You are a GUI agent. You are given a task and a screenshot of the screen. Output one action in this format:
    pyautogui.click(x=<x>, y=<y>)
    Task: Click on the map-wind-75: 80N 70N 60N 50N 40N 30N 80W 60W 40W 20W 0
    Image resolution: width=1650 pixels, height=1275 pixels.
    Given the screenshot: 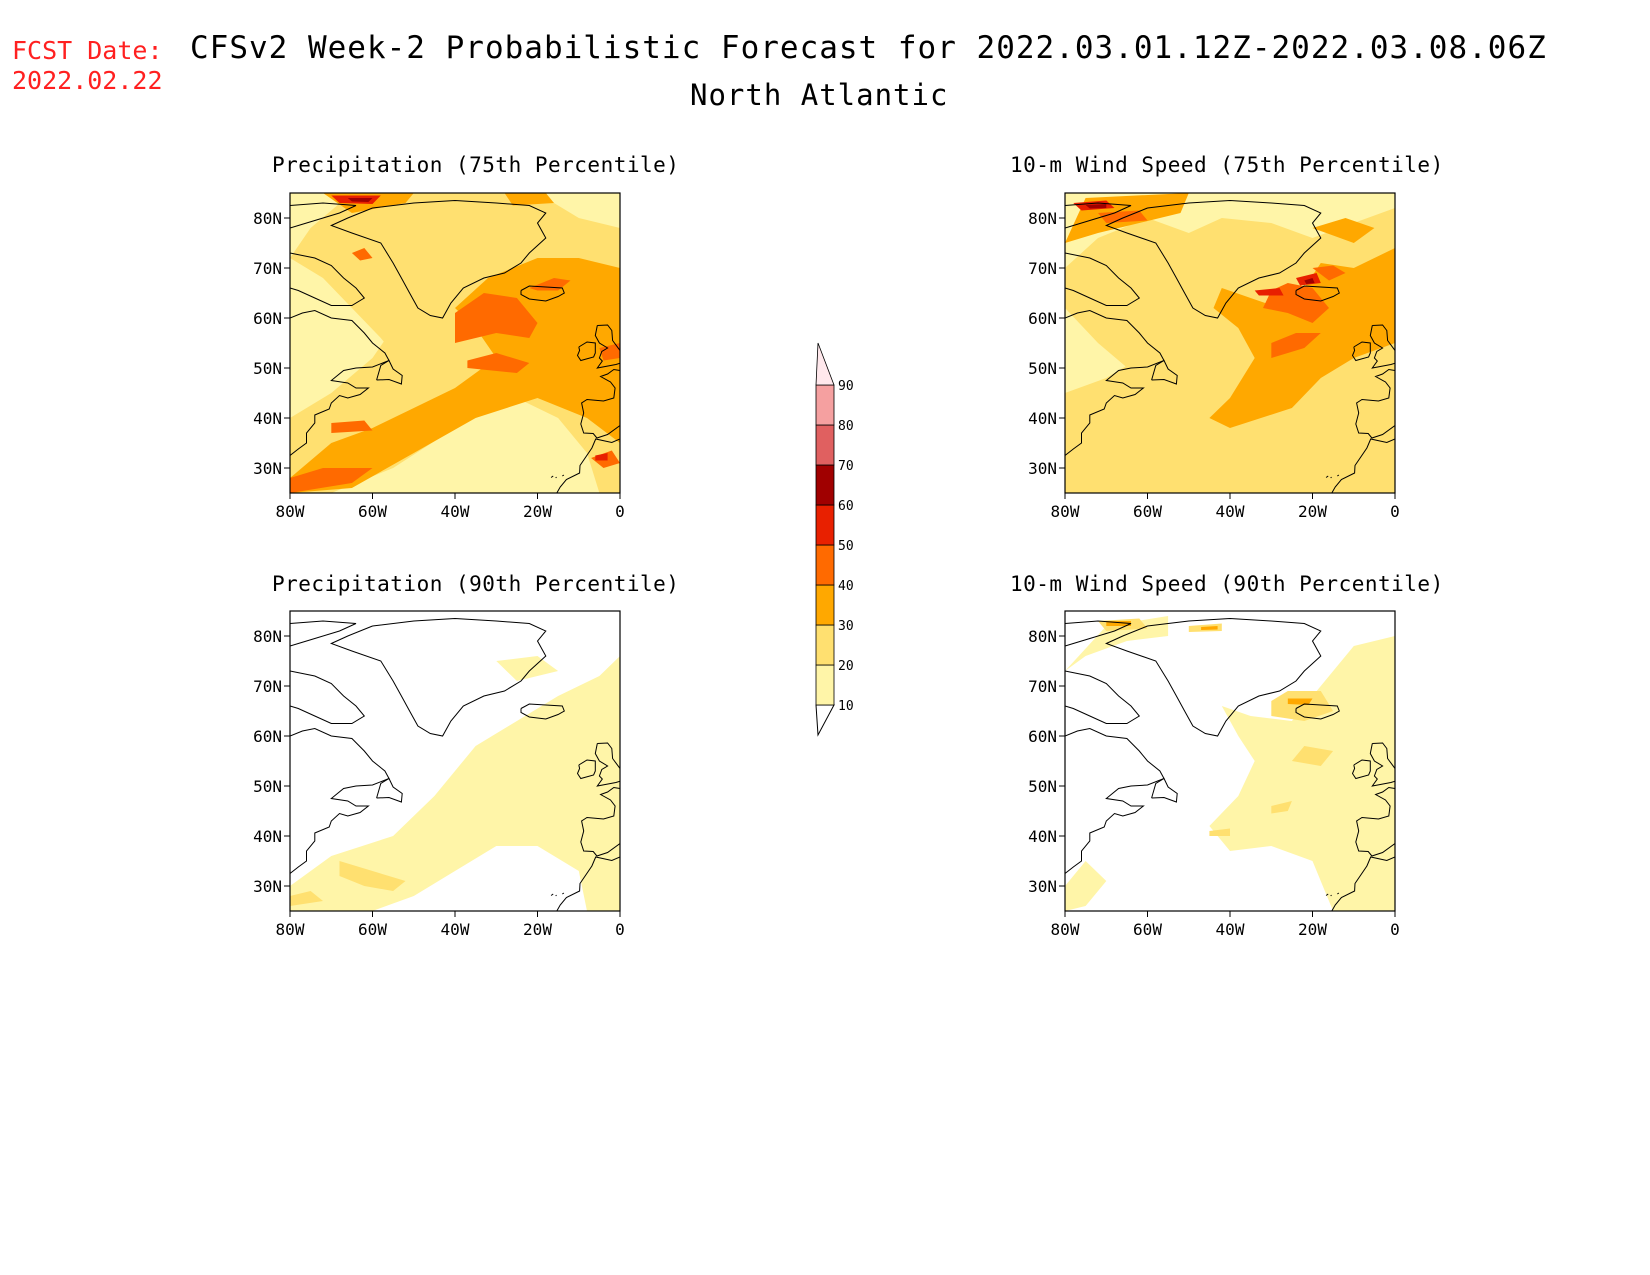 What is the action you would take?
    pyautogui.click(x=1214, y=356)
    